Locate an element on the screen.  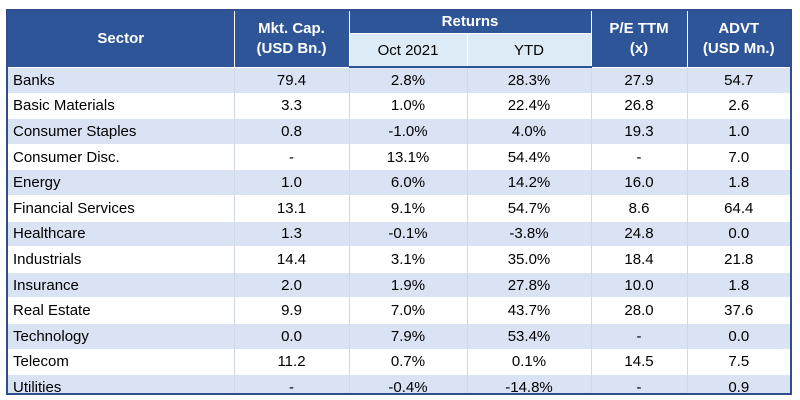
table-row: Telecom 11.2 0.7% 0.1% 14.5 7.5 is located at coordinates (399, 361).